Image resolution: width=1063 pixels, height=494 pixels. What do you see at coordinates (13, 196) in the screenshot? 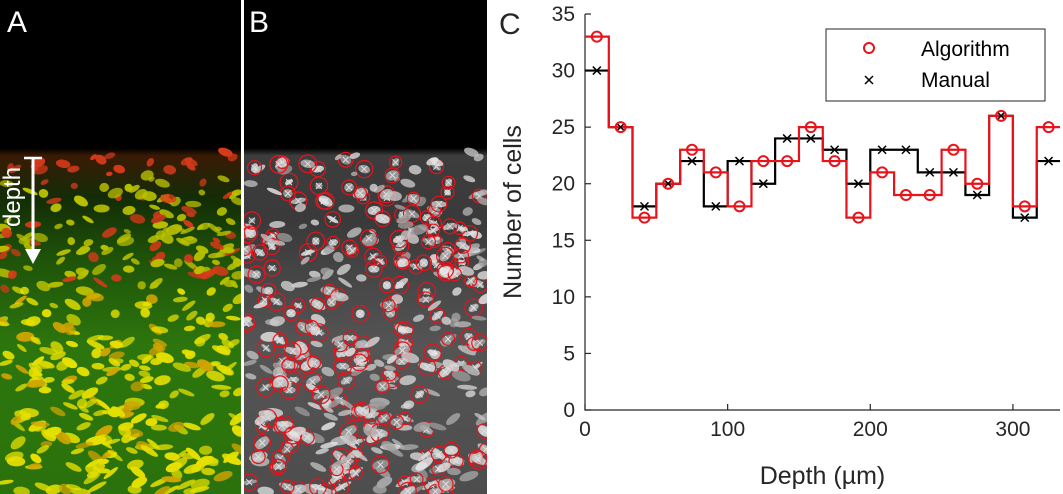
I see `depth-arrow-label: depth` at bounding box center [13, 196].